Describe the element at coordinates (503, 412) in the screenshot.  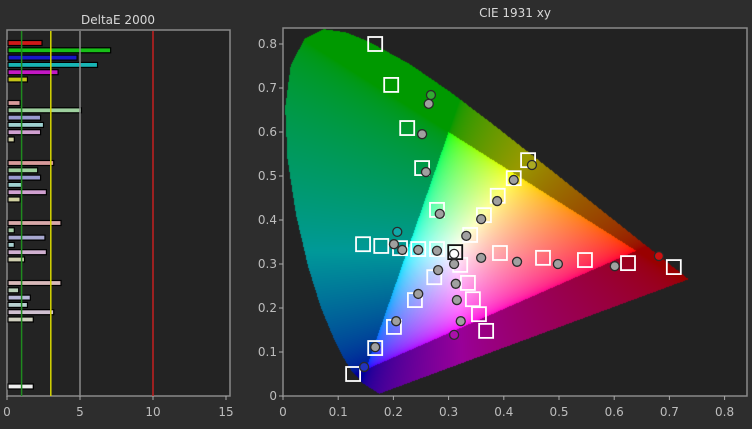
I see `x-tick-label: 0.4` at that location.